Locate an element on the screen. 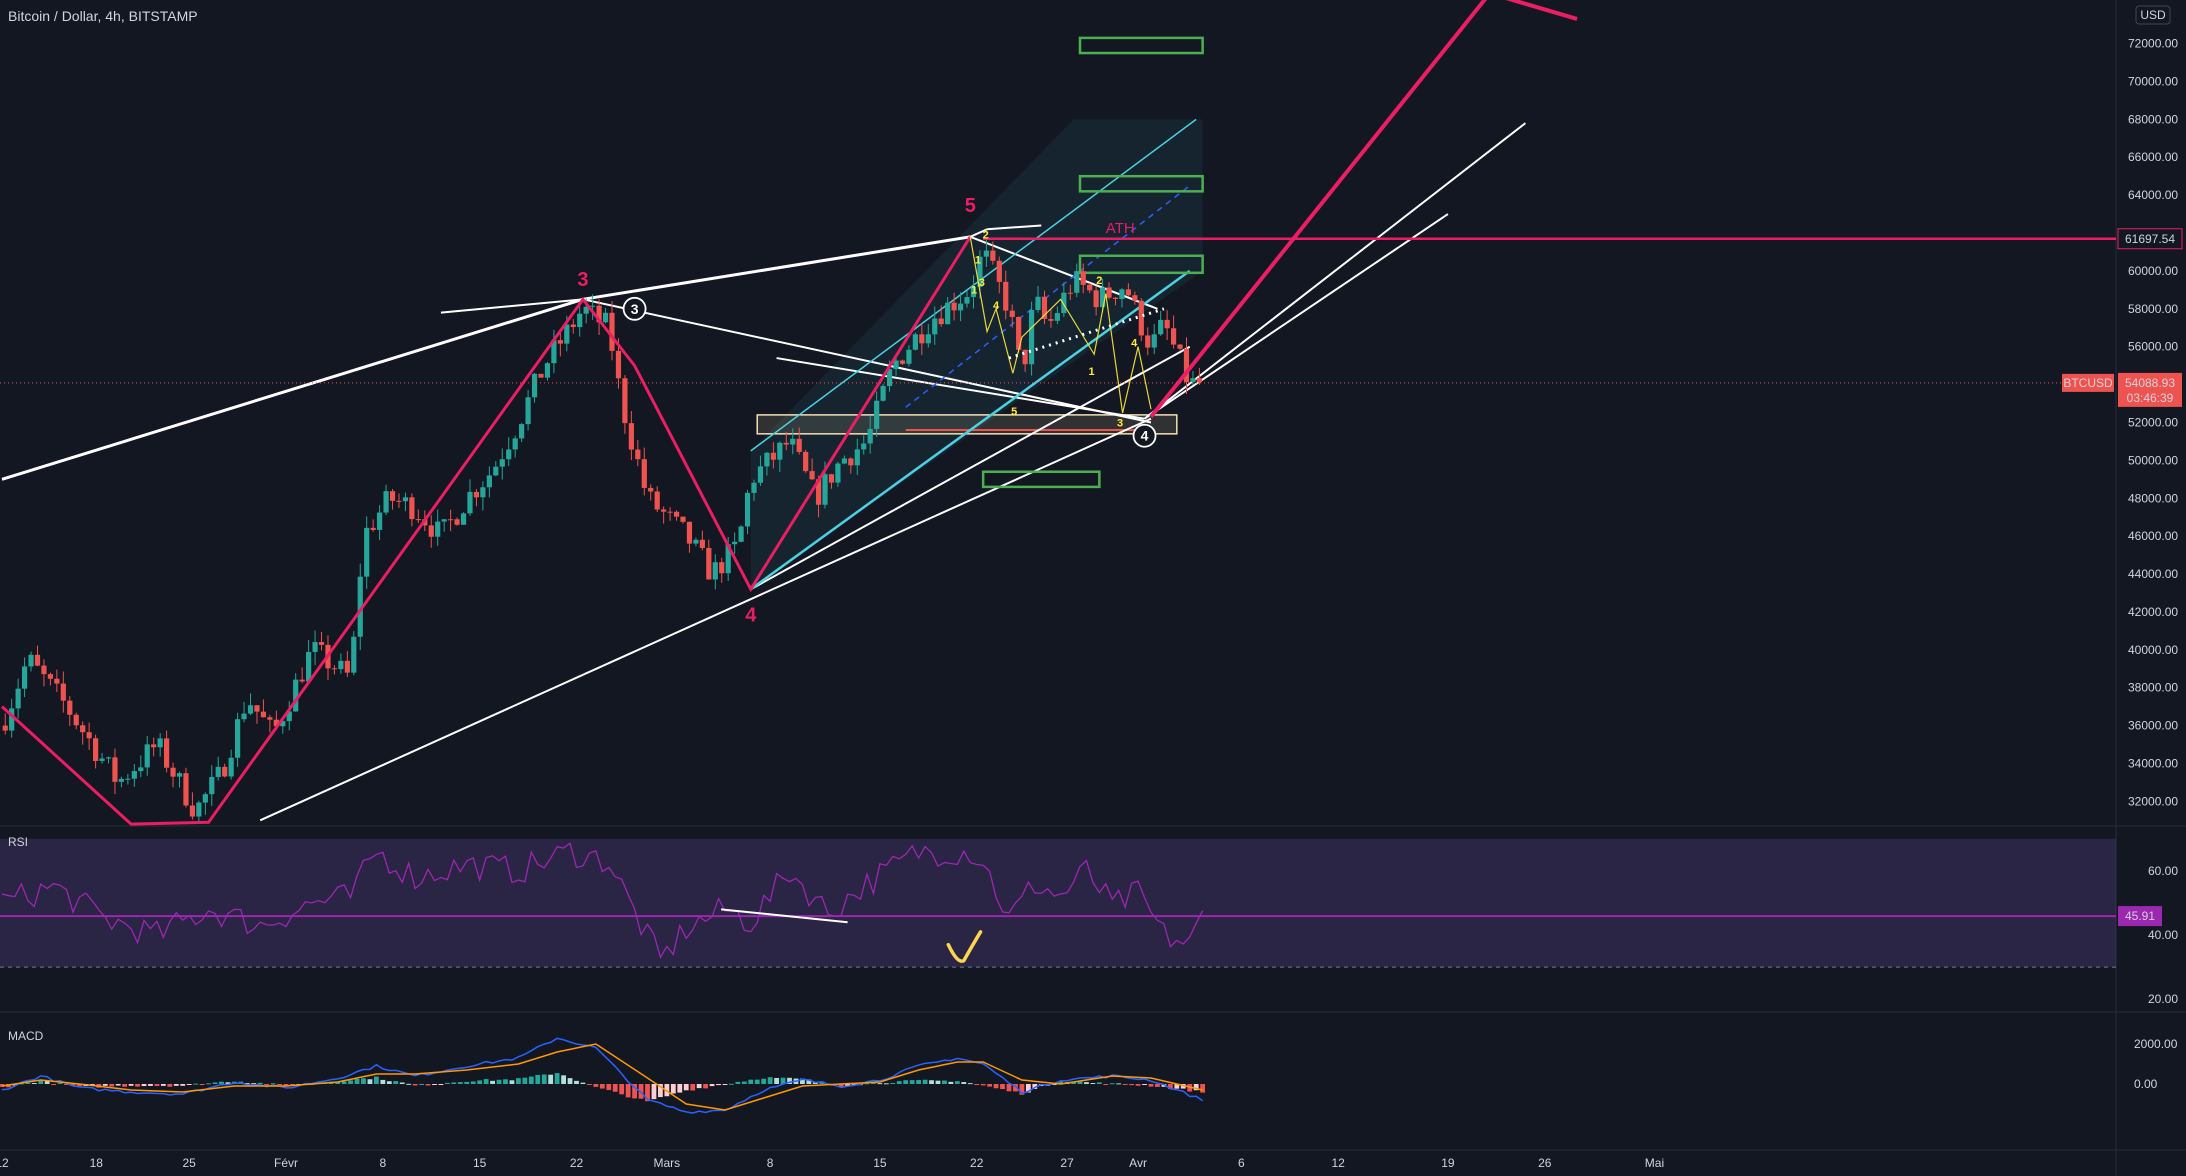  time-tick-label: Févr is located at coordinates (286, 1163).